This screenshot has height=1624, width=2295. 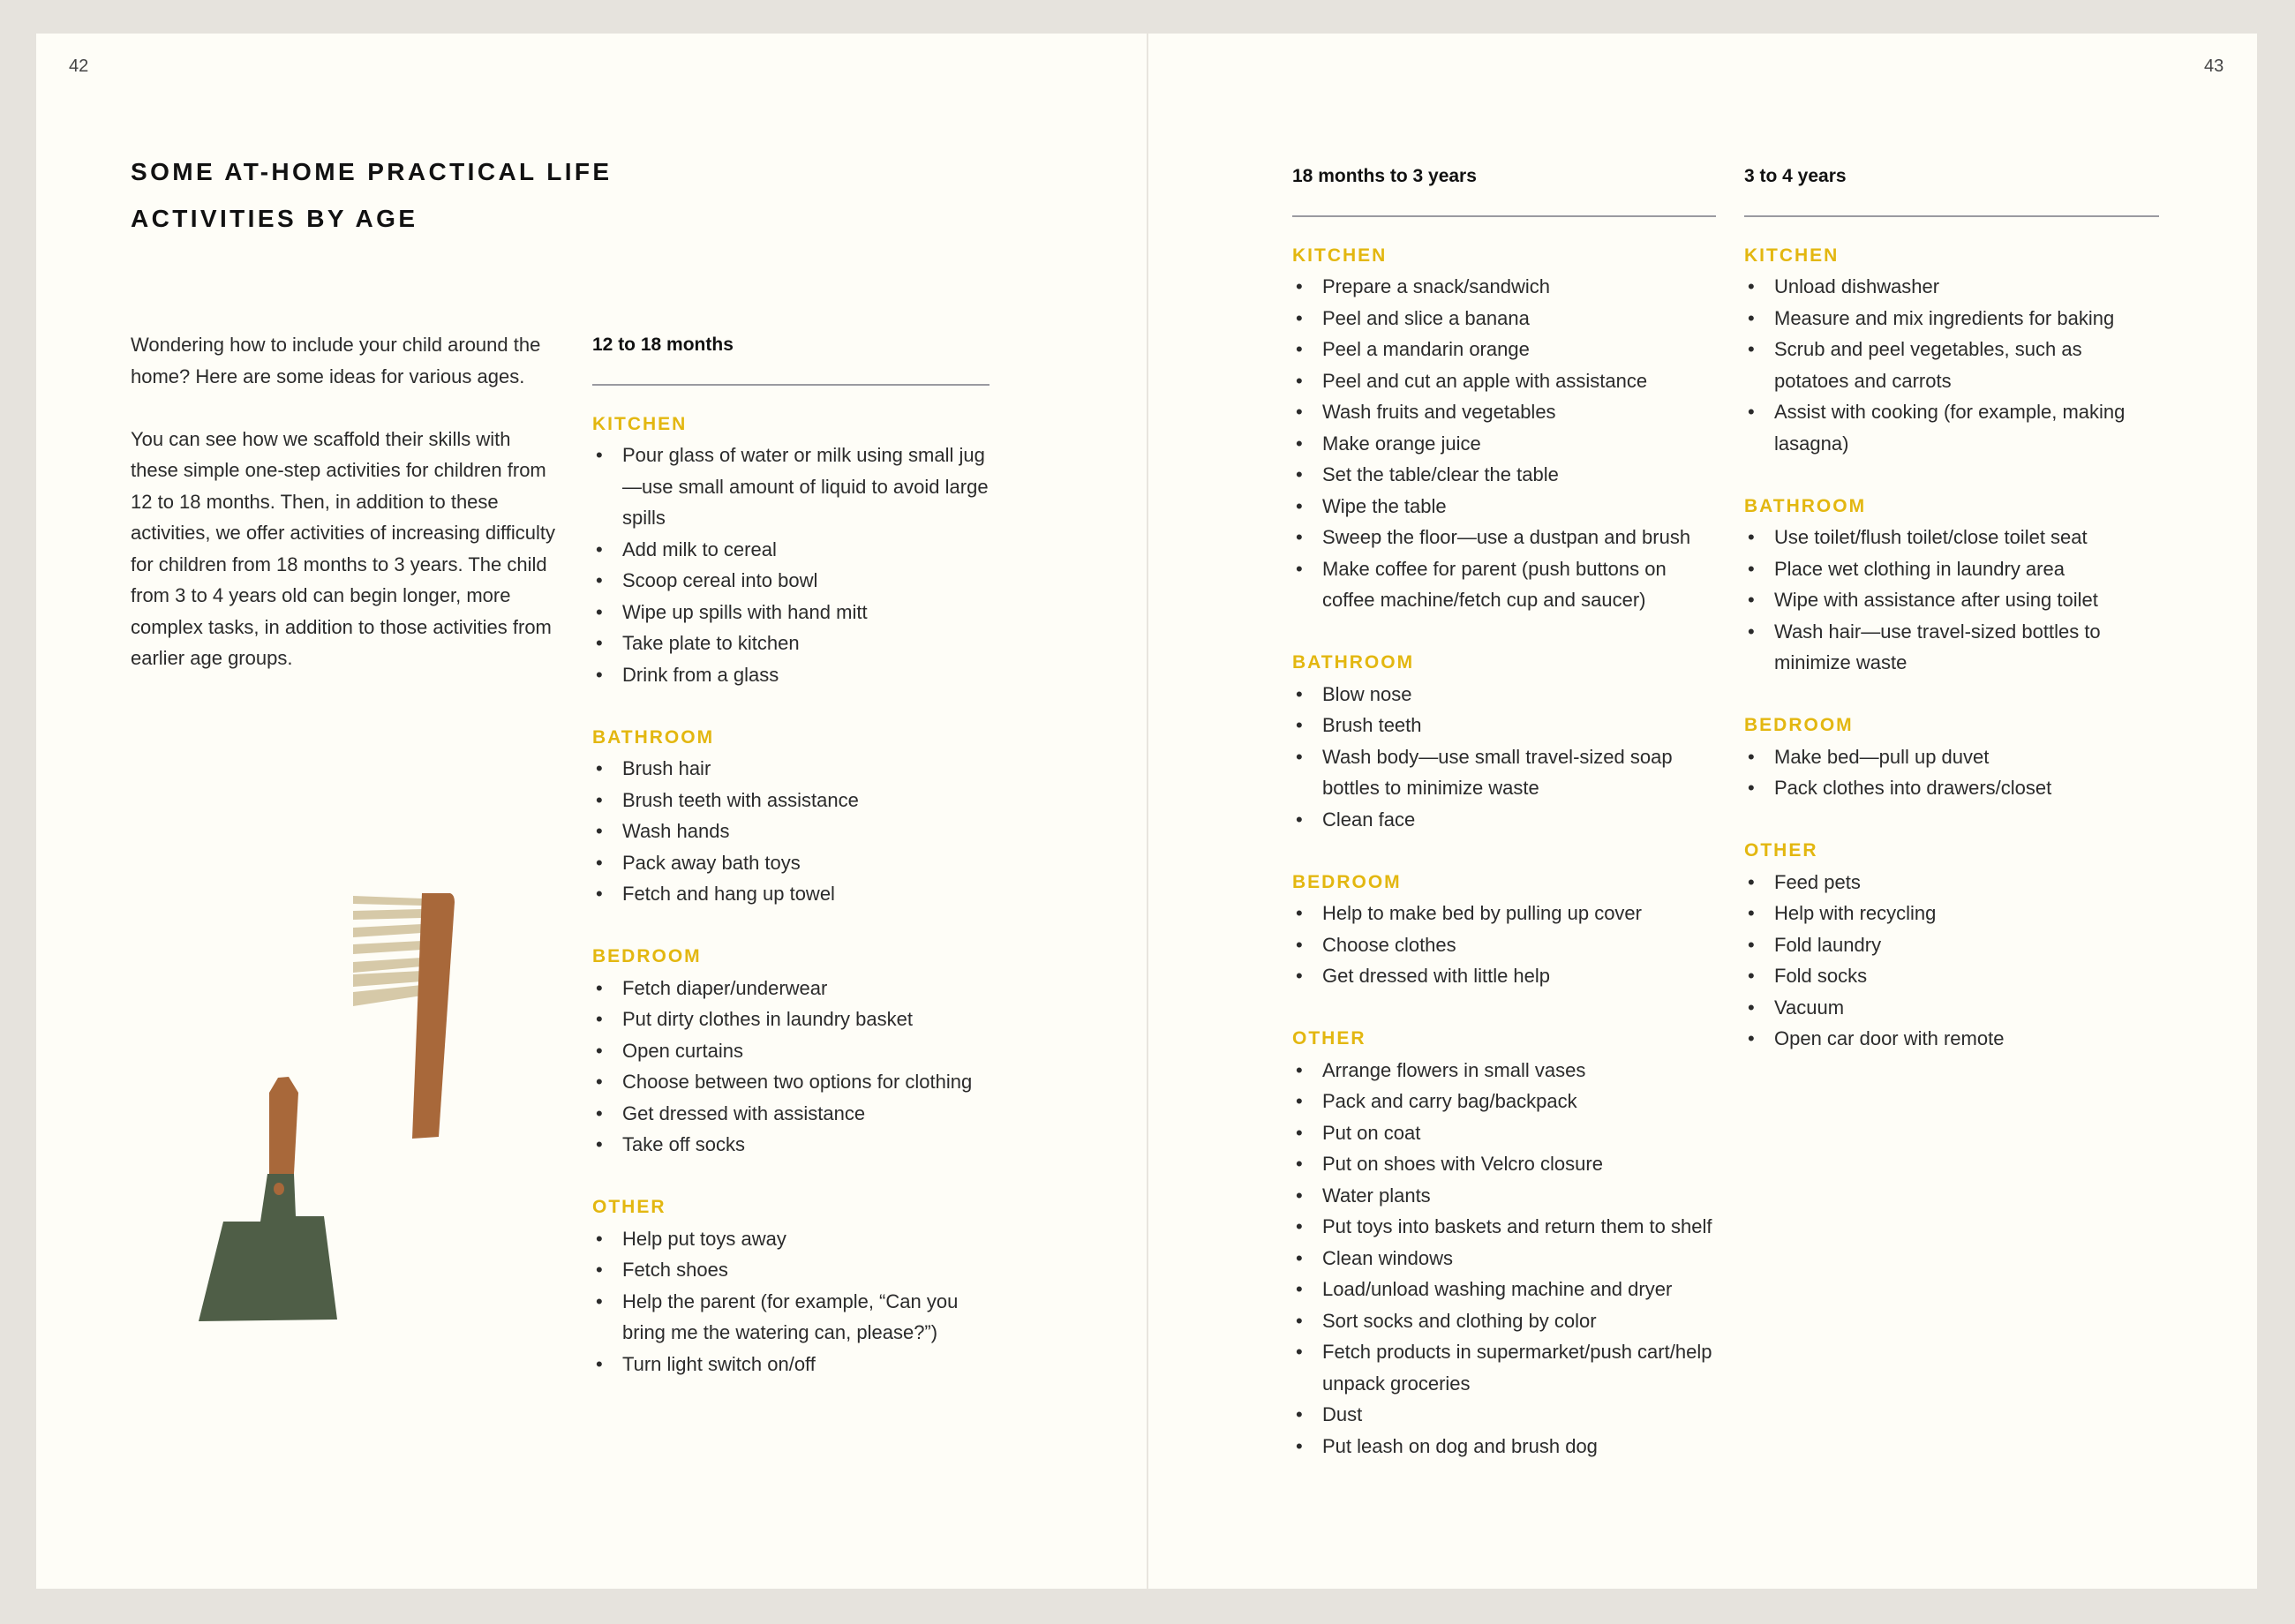 What do you see at coordinates (1951, 788) in the screenshot?
I see `list-item: • Pack clothes into drawers/closet` at bounding box center [1951, 788].